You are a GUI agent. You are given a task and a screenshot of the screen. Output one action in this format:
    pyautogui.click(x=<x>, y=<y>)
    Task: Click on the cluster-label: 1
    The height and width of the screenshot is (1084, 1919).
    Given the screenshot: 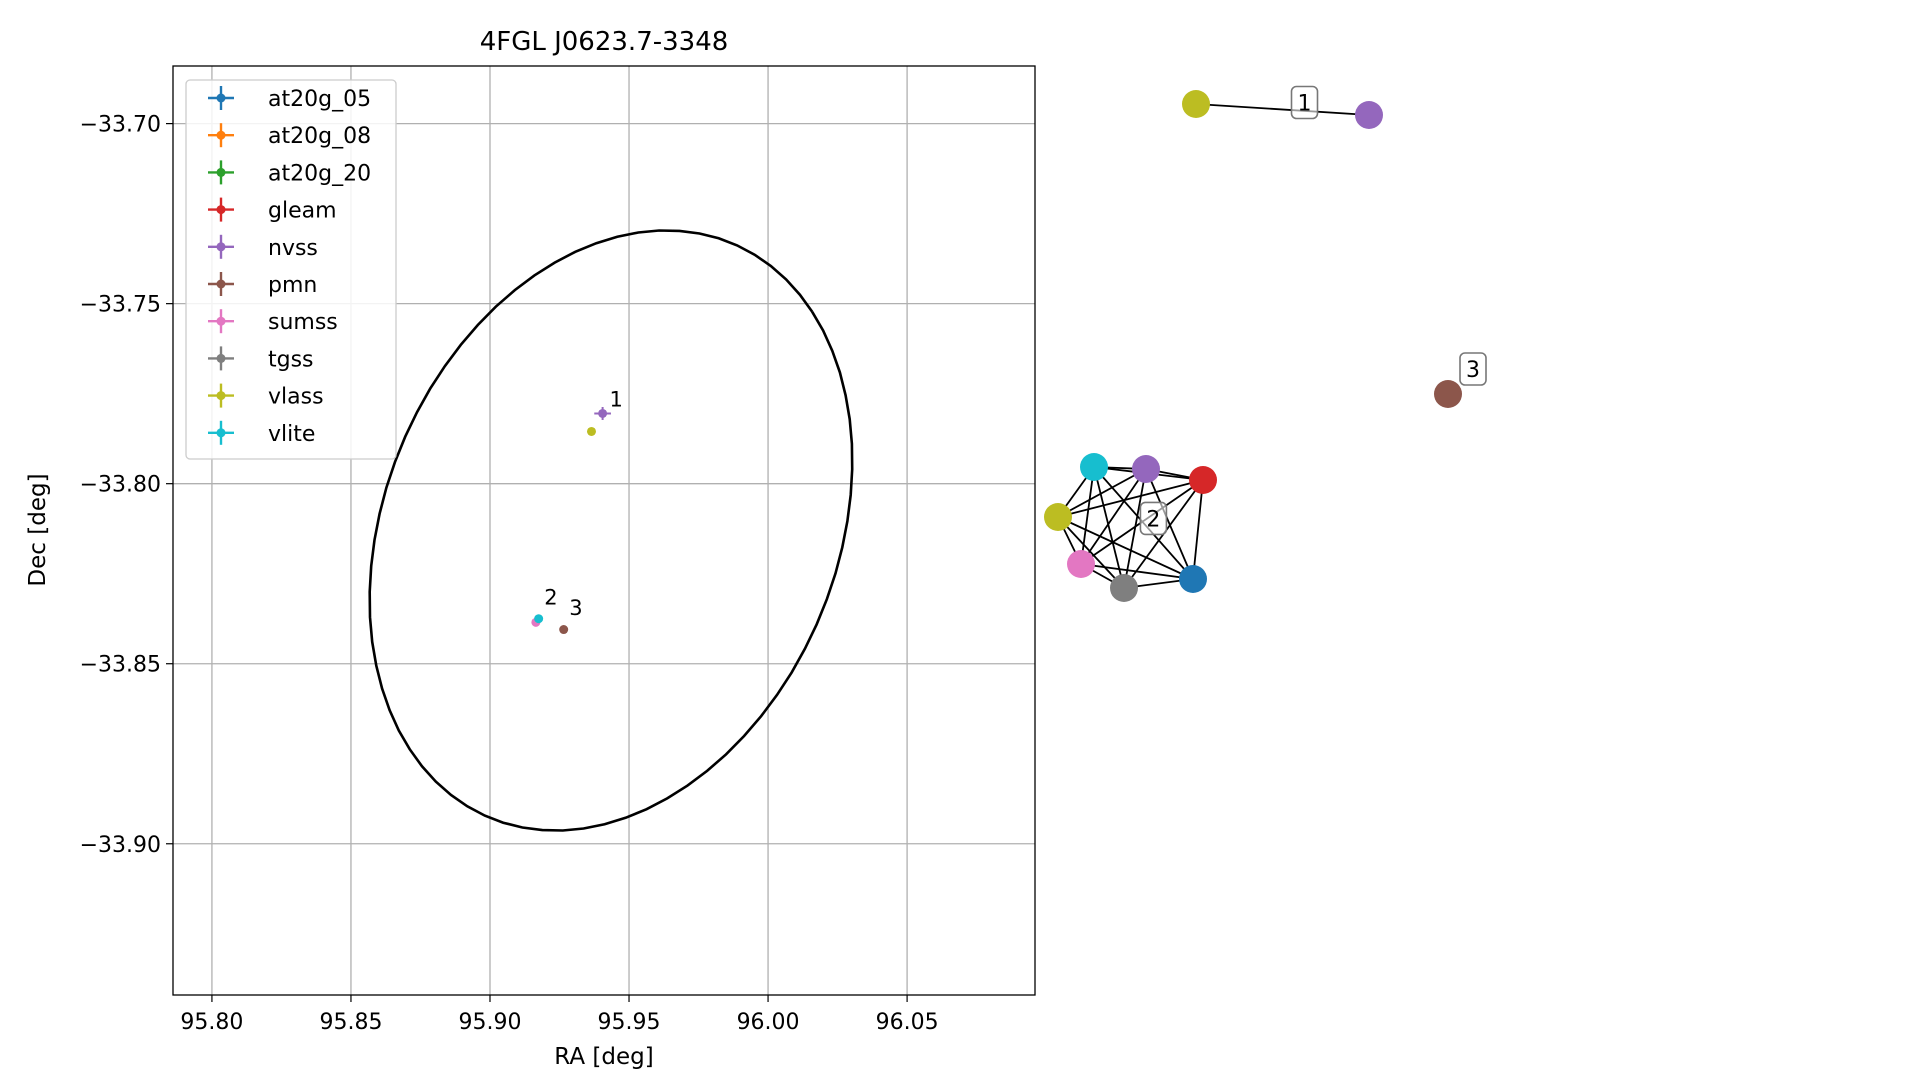 What is the action you would take?
    pyautogui.click(x=1305, y=104)
    